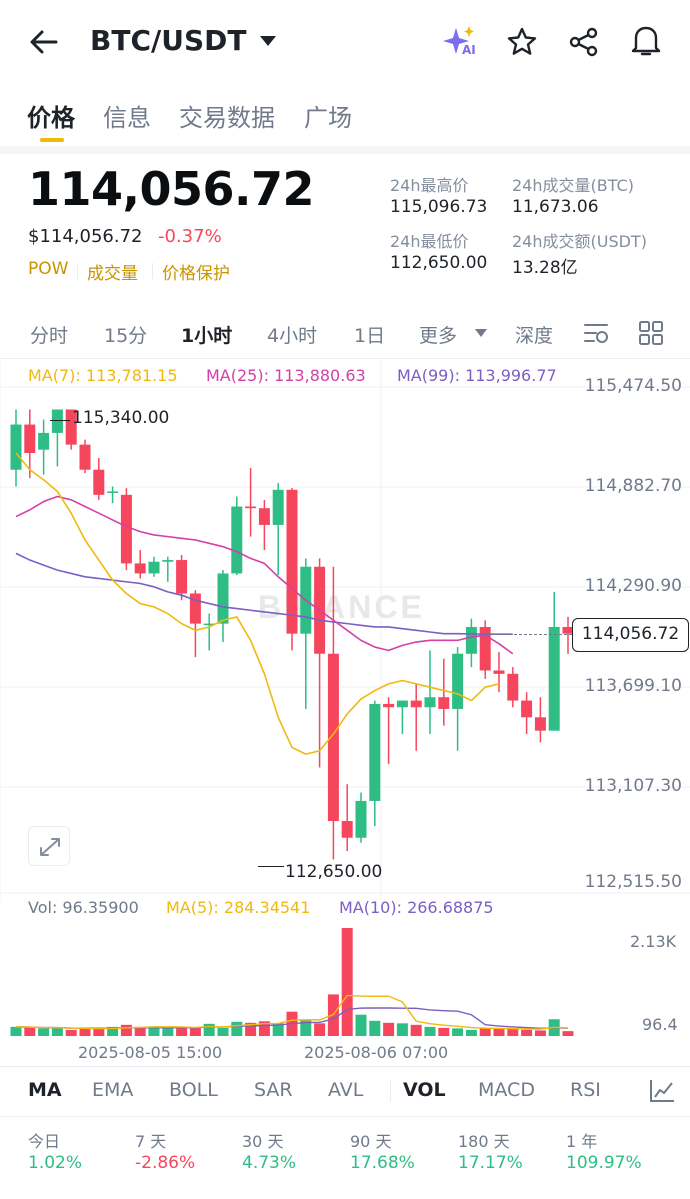  Describe the element at coordinates (545, 268) in the screenshot. I see `stat-turnover-value: 13.28亿` at that location.